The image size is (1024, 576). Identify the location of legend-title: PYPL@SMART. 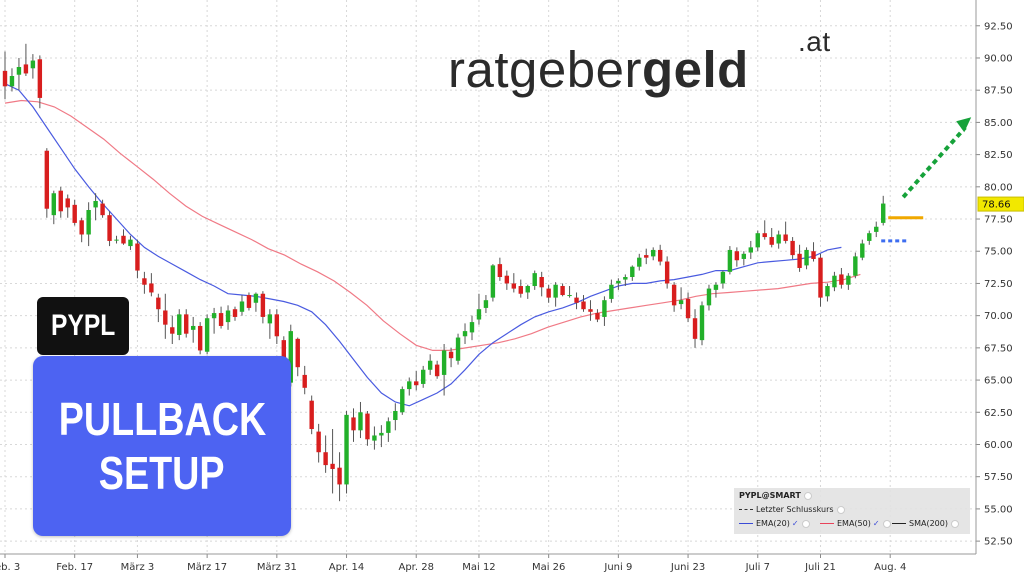
(775, 495).